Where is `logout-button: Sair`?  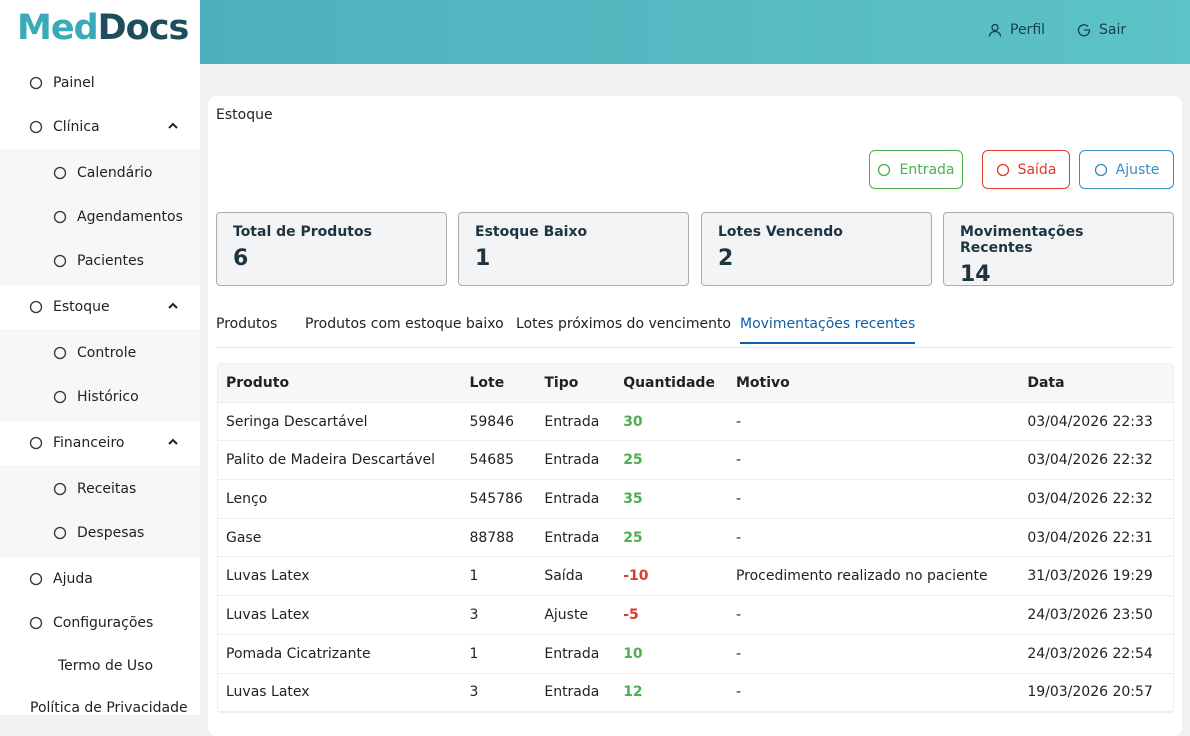
logout-button: Sair is located at coordinates (1101, 30).